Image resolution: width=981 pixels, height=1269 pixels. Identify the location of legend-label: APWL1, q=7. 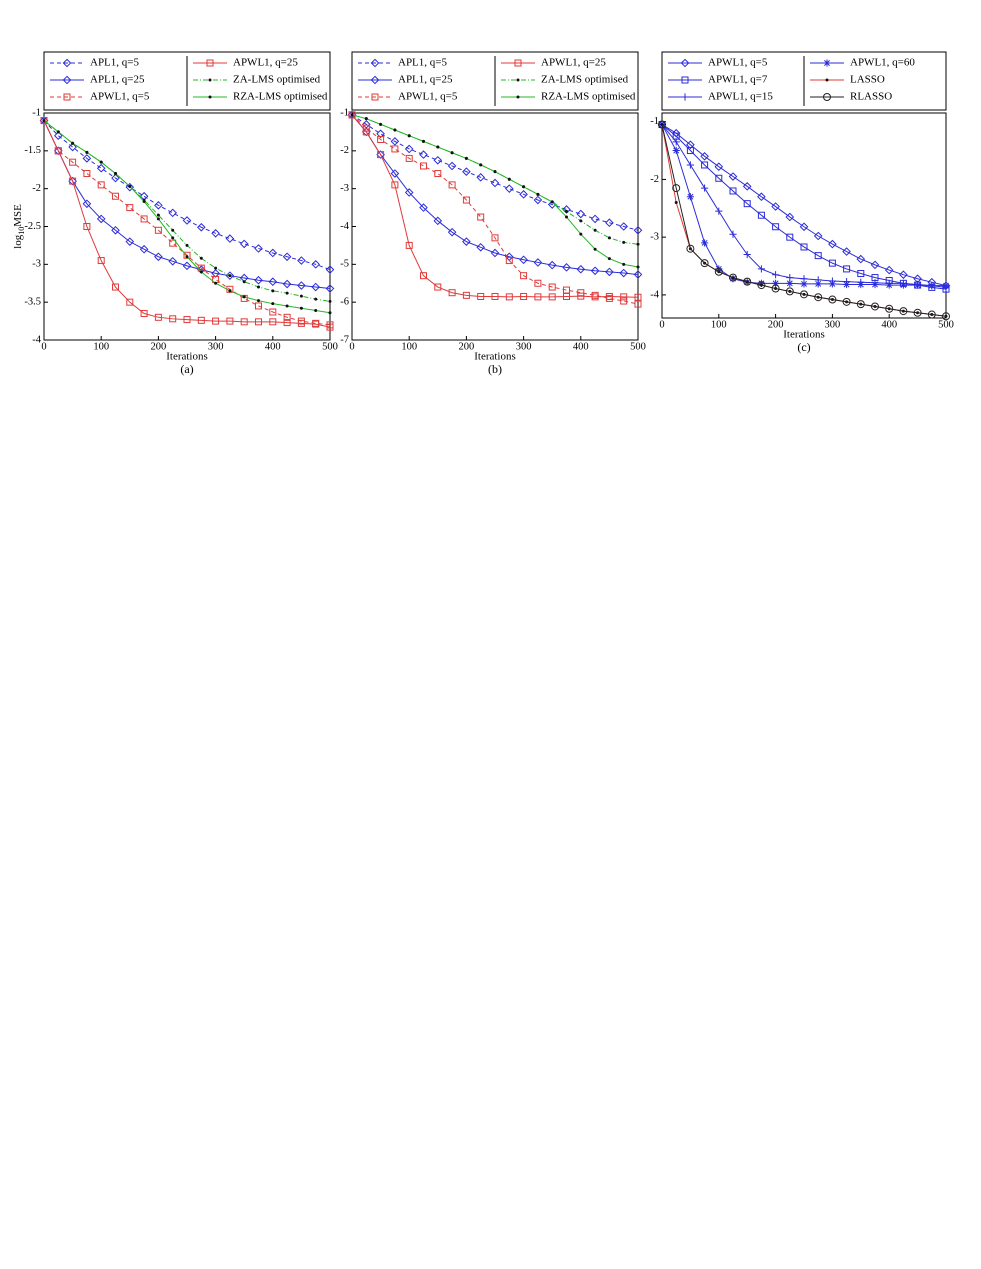
(738, 80).